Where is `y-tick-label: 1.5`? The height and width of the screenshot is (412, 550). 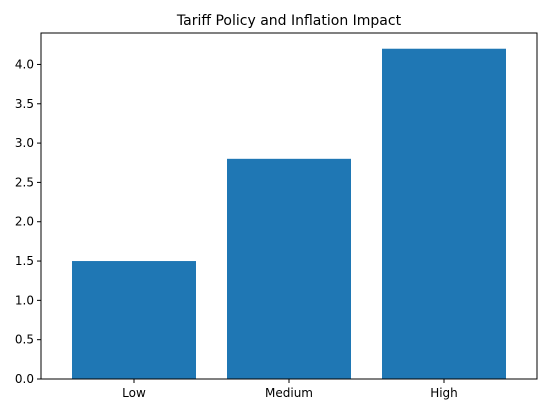
y-tick-label: 1.5 is located at coordinates (24, 261).